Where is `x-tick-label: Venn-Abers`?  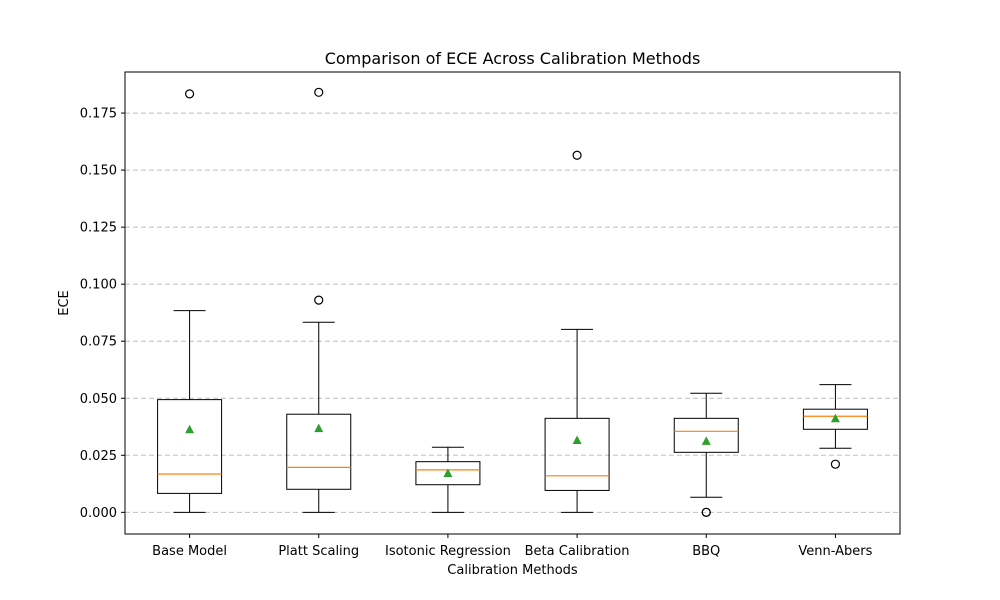
x-tick-label: Venn-Abers is located at coordinates (835, 551).